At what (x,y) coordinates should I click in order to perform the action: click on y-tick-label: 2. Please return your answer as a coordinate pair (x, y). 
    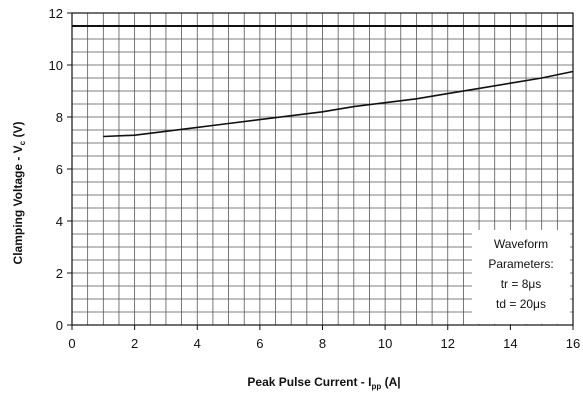
    Looking at the image, I should click on (59, 273).